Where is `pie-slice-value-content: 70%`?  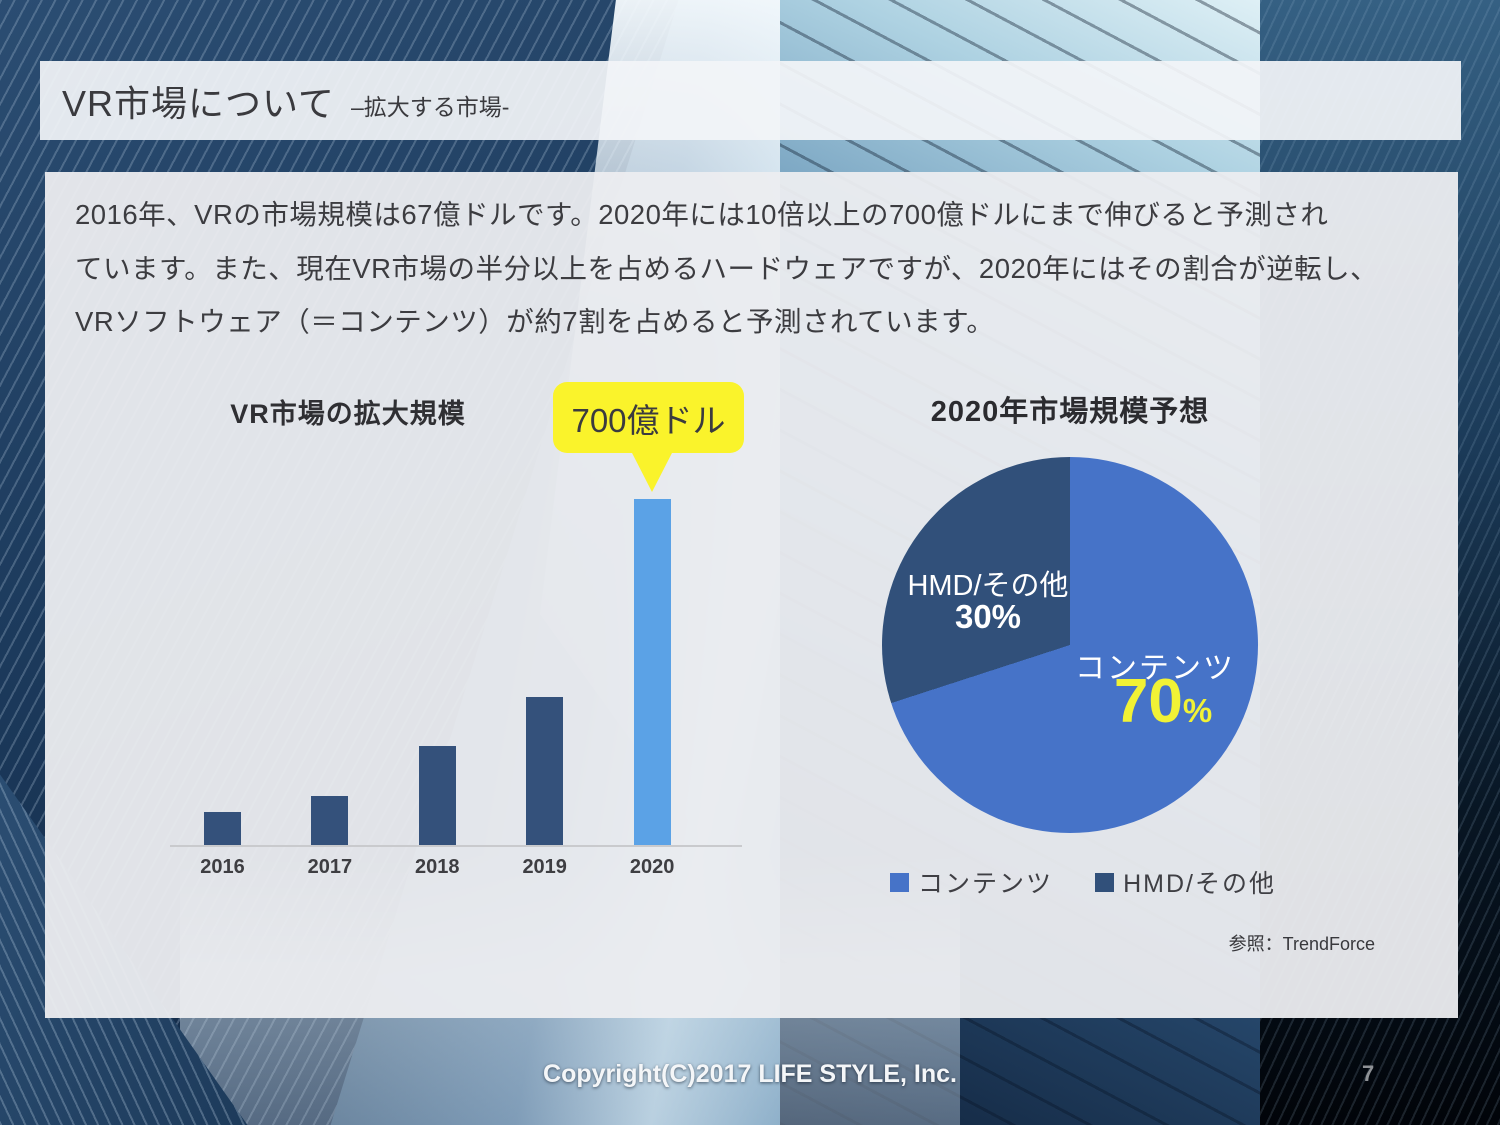
pie-slice-value-content: 70% is located at coordinates (1163, 701).